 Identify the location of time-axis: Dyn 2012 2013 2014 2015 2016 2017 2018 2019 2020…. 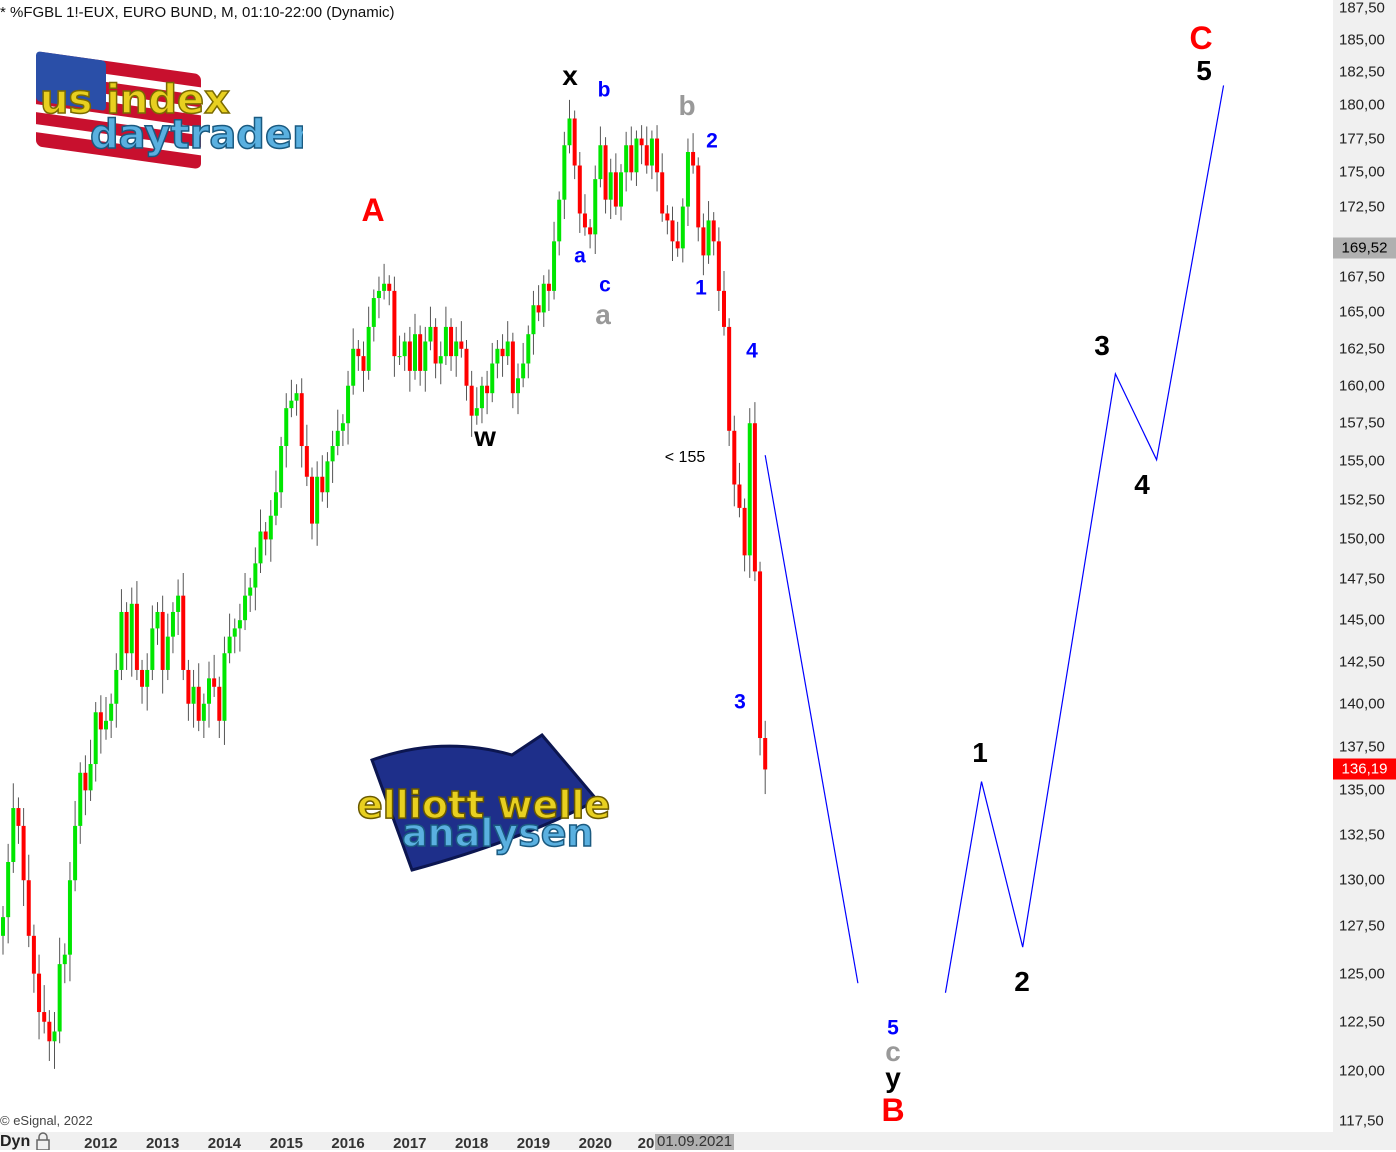
(666, 1142).